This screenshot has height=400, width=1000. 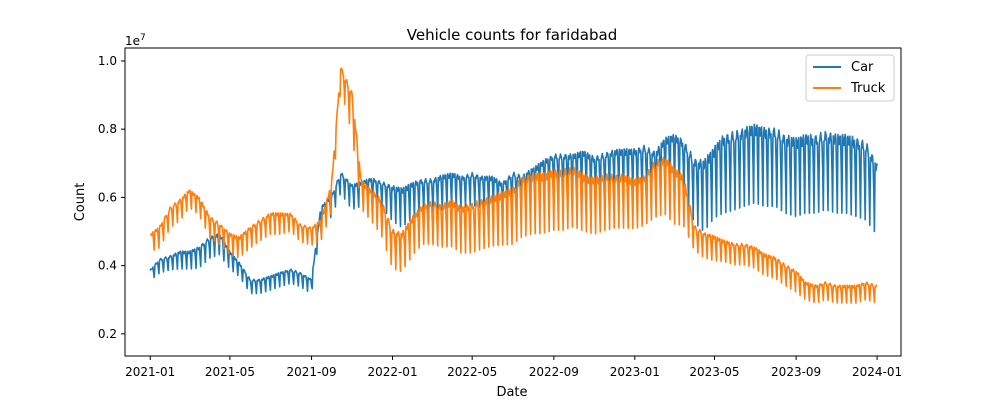 What do you see at coordinates (107, 197) in the screenshot?
I see `y-tick-label: 0.6` at bounding box center [107, 197].